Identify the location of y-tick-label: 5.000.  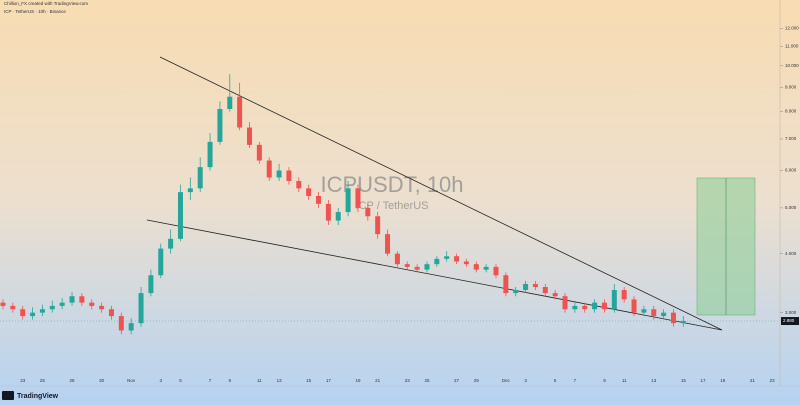
(791, 207).